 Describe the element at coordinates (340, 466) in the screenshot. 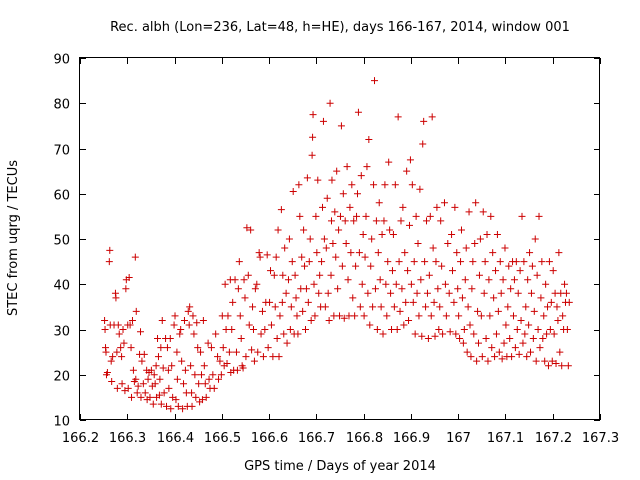

I see `x-axis-label: GPS time / Days of year 2014` at that location.